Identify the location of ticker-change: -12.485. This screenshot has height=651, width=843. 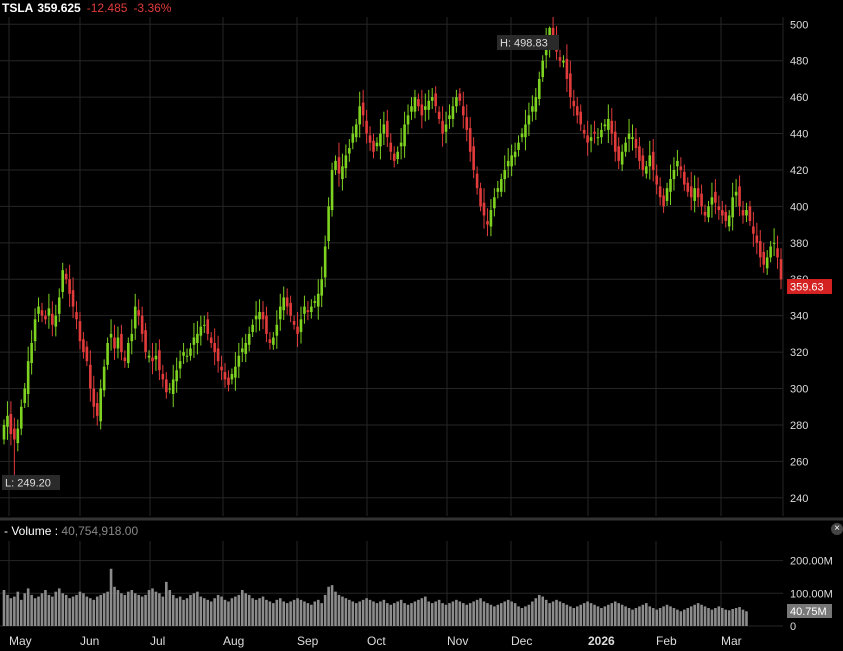
(107, 8).